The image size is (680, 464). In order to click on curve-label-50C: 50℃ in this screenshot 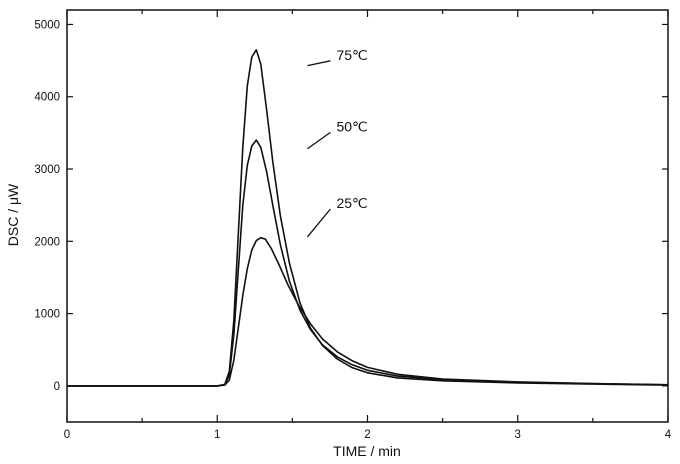, I will do `click(351, 126)`.